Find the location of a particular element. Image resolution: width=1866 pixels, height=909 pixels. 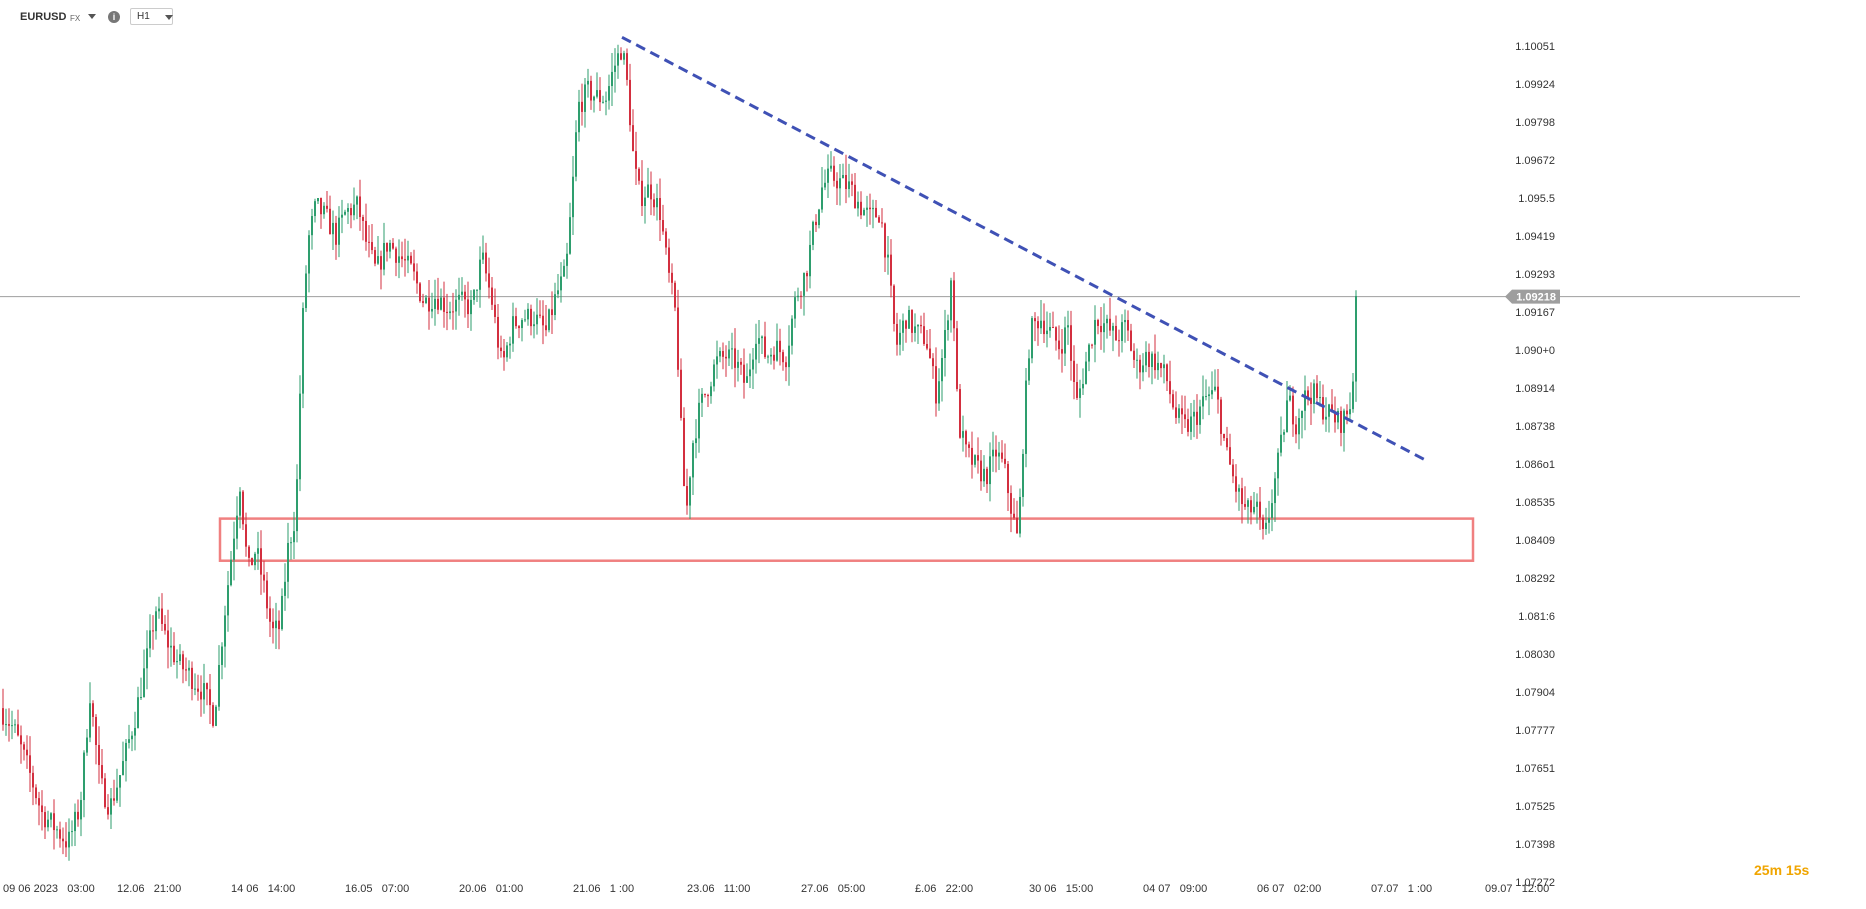

symbol-dropdown-icon is located at coordinates (92, 16).